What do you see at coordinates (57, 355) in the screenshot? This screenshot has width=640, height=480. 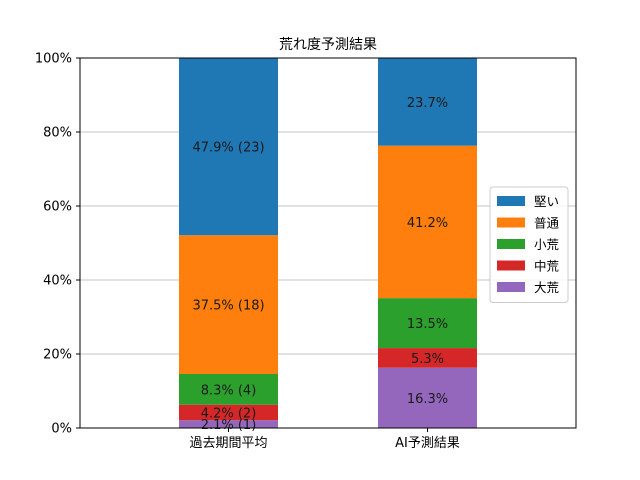 I see `y-tick-label: 20%` at bounding box center [57, 355].